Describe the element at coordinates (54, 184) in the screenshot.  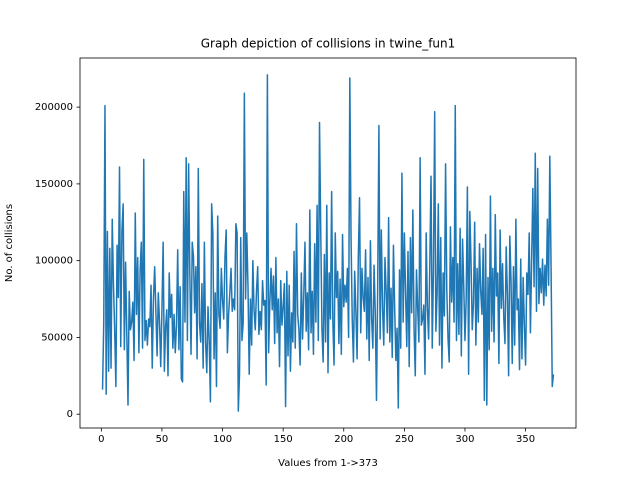
I see `y-tick-label: 150000` at that location.